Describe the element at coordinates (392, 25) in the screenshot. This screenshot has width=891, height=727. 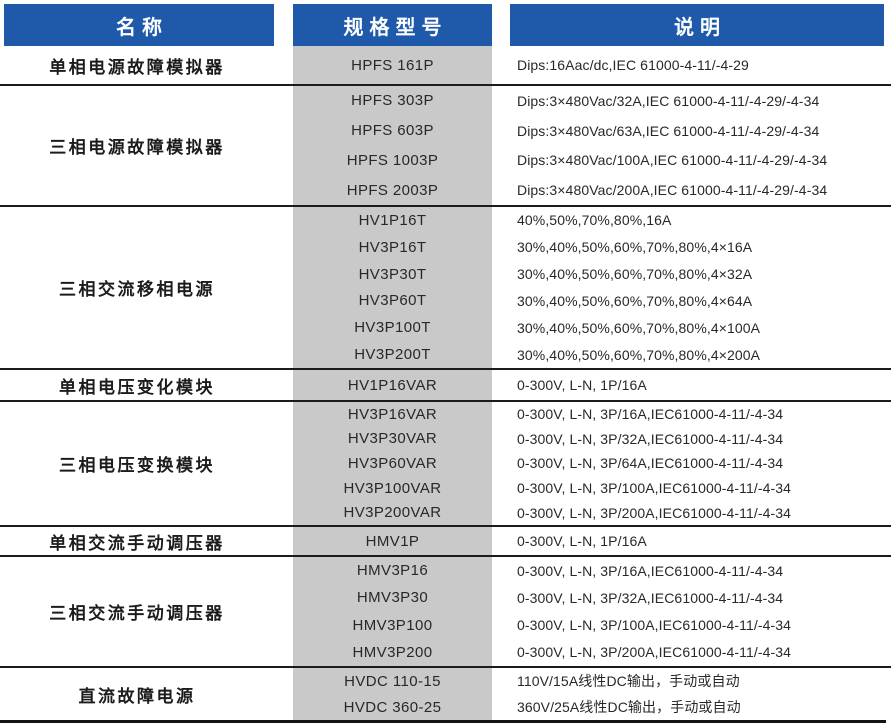
I see `column-header-model: 规格型号` at that location.